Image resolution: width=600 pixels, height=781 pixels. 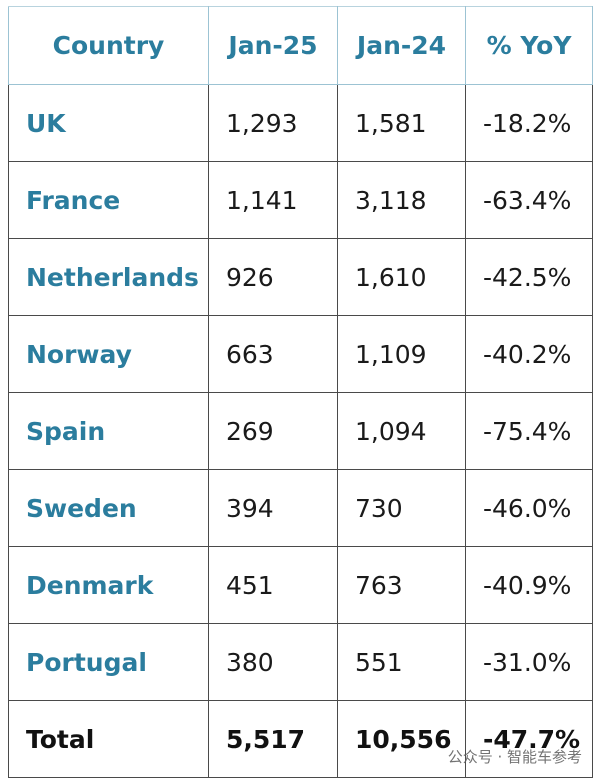 I want to click on total-row: Total 5,517 10,556 -47.7%, so click(x=300, y=739).